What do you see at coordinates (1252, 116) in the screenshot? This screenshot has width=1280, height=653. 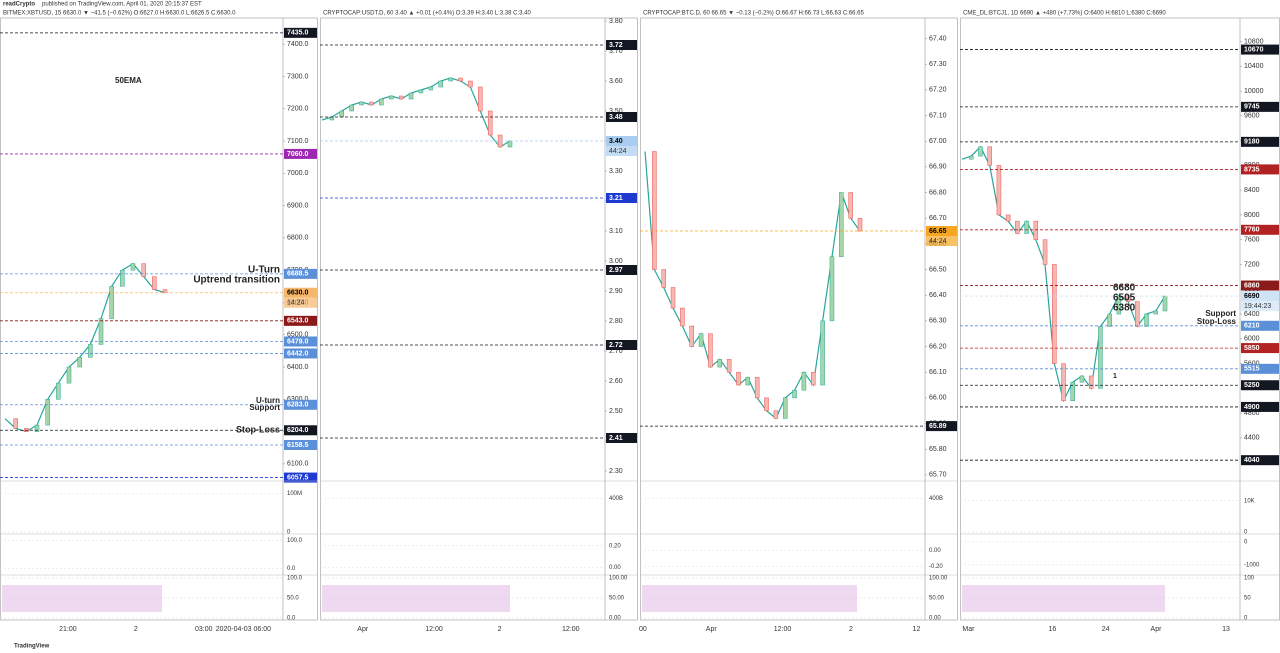 I see `y-tick-label: 9600` at bounding box center [1252, 116].